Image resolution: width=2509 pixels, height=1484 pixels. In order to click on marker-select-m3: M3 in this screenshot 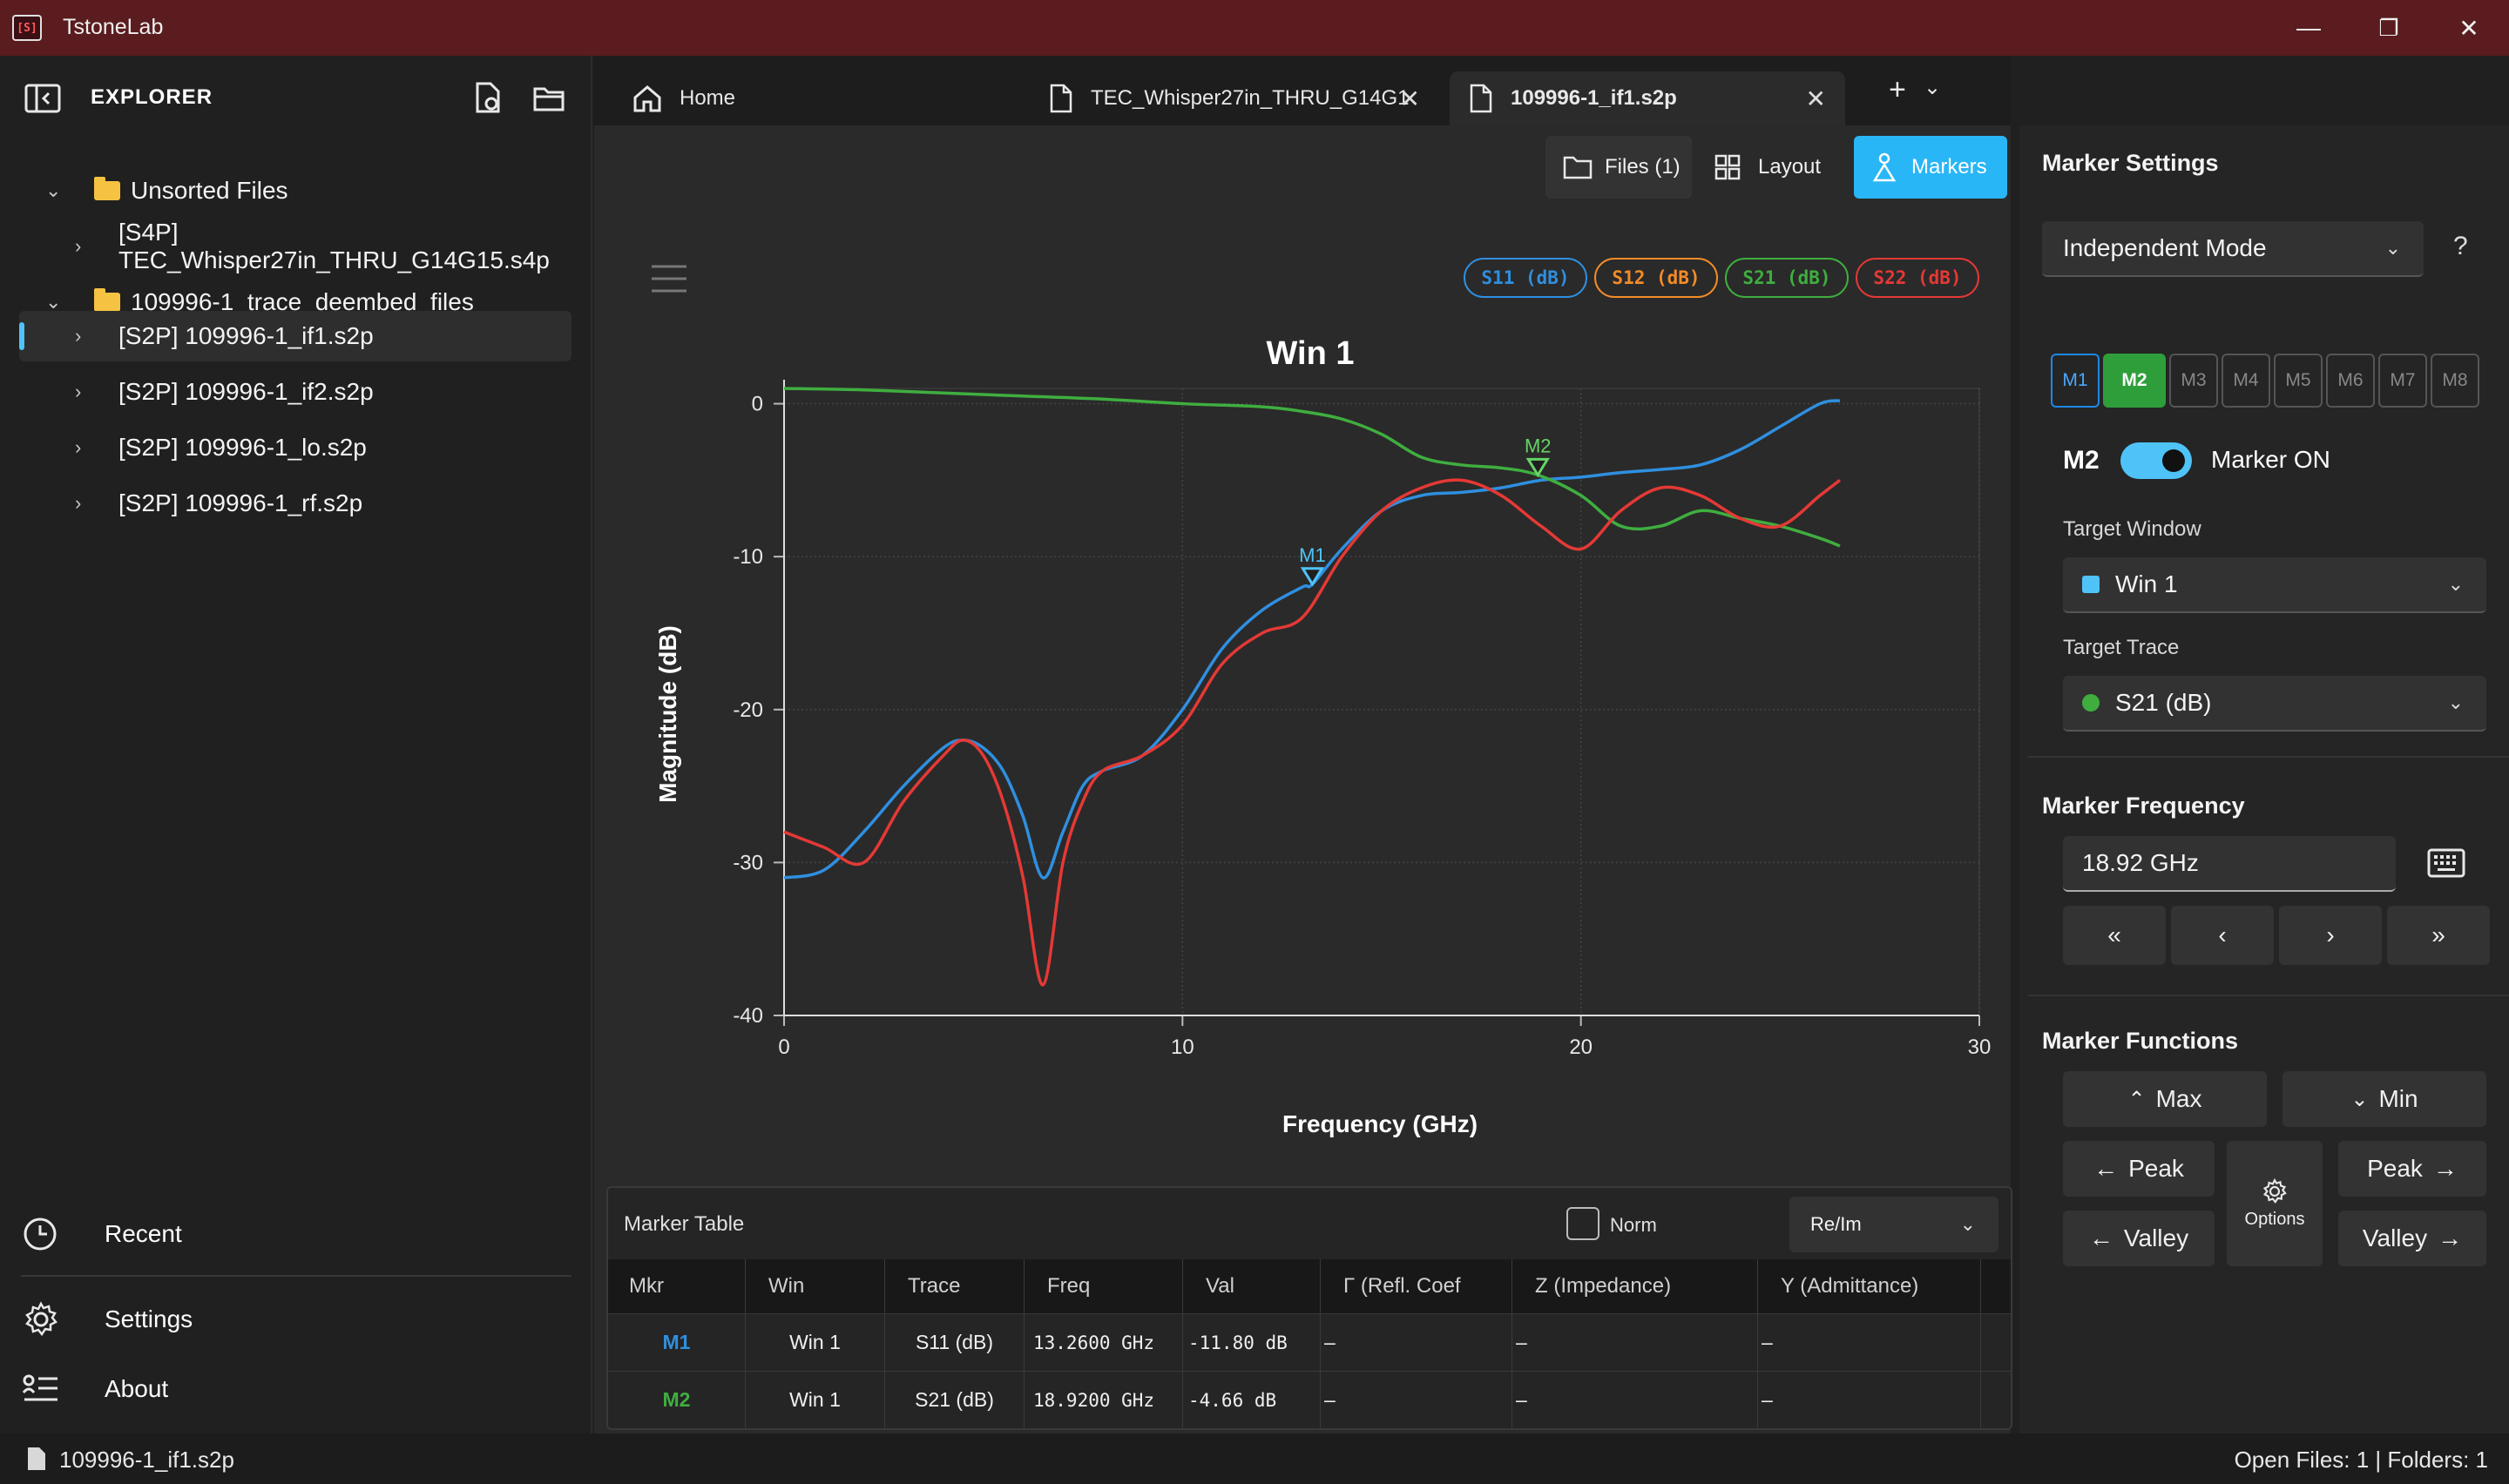, I will do `click(2193, 381)`.